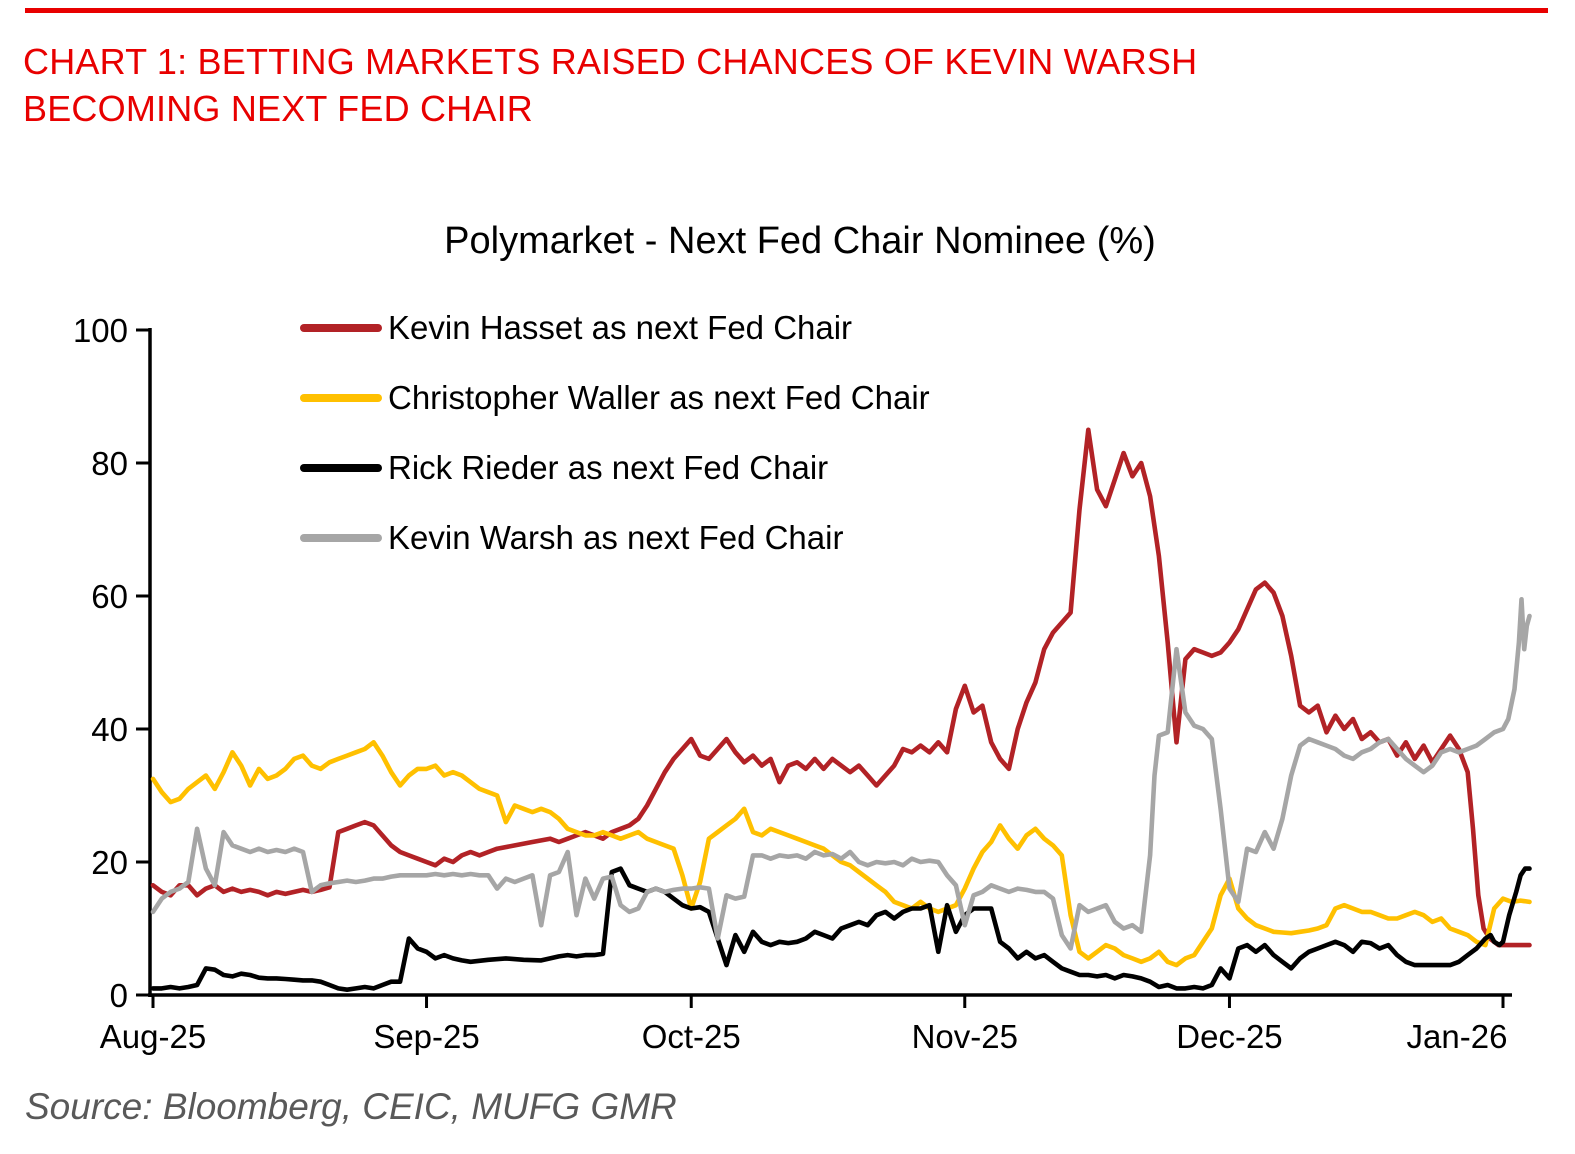 This screenshot has width=1575, height=1154. What do you see at coordinates (109, 862) in the screenshot?
I see `y-axis-tick-label: 20` at bounding box center [109, 862].